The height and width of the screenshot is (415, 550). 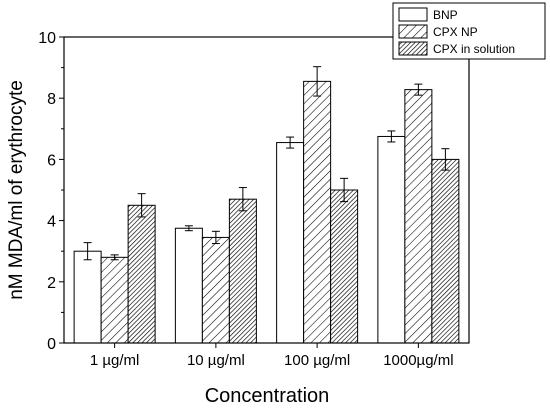 I want to click on x-tick-label: 10 µg/ml, so click(x=216, y=360).